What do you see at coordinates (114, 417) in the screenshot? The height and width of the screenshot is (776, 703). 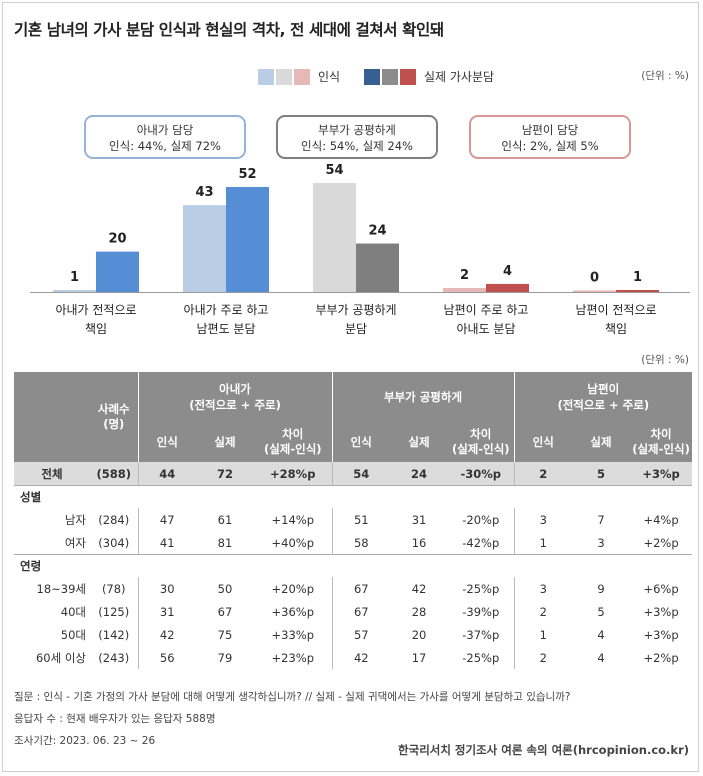 I see `header-sample: 사례수 (명)` at bounding box center [114, 417].